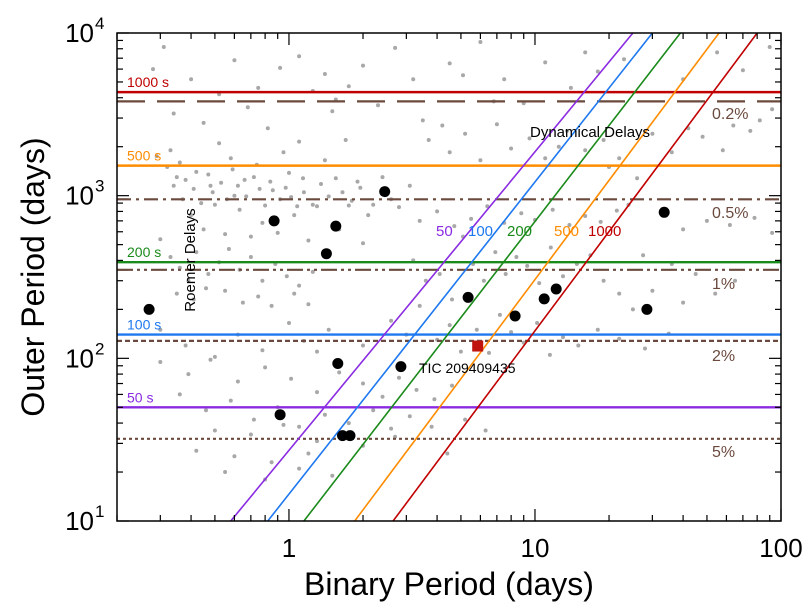 The height and width of the screenshot is (603, 810). I want to click on detection-limit-label: 1%, so click(723, 284).